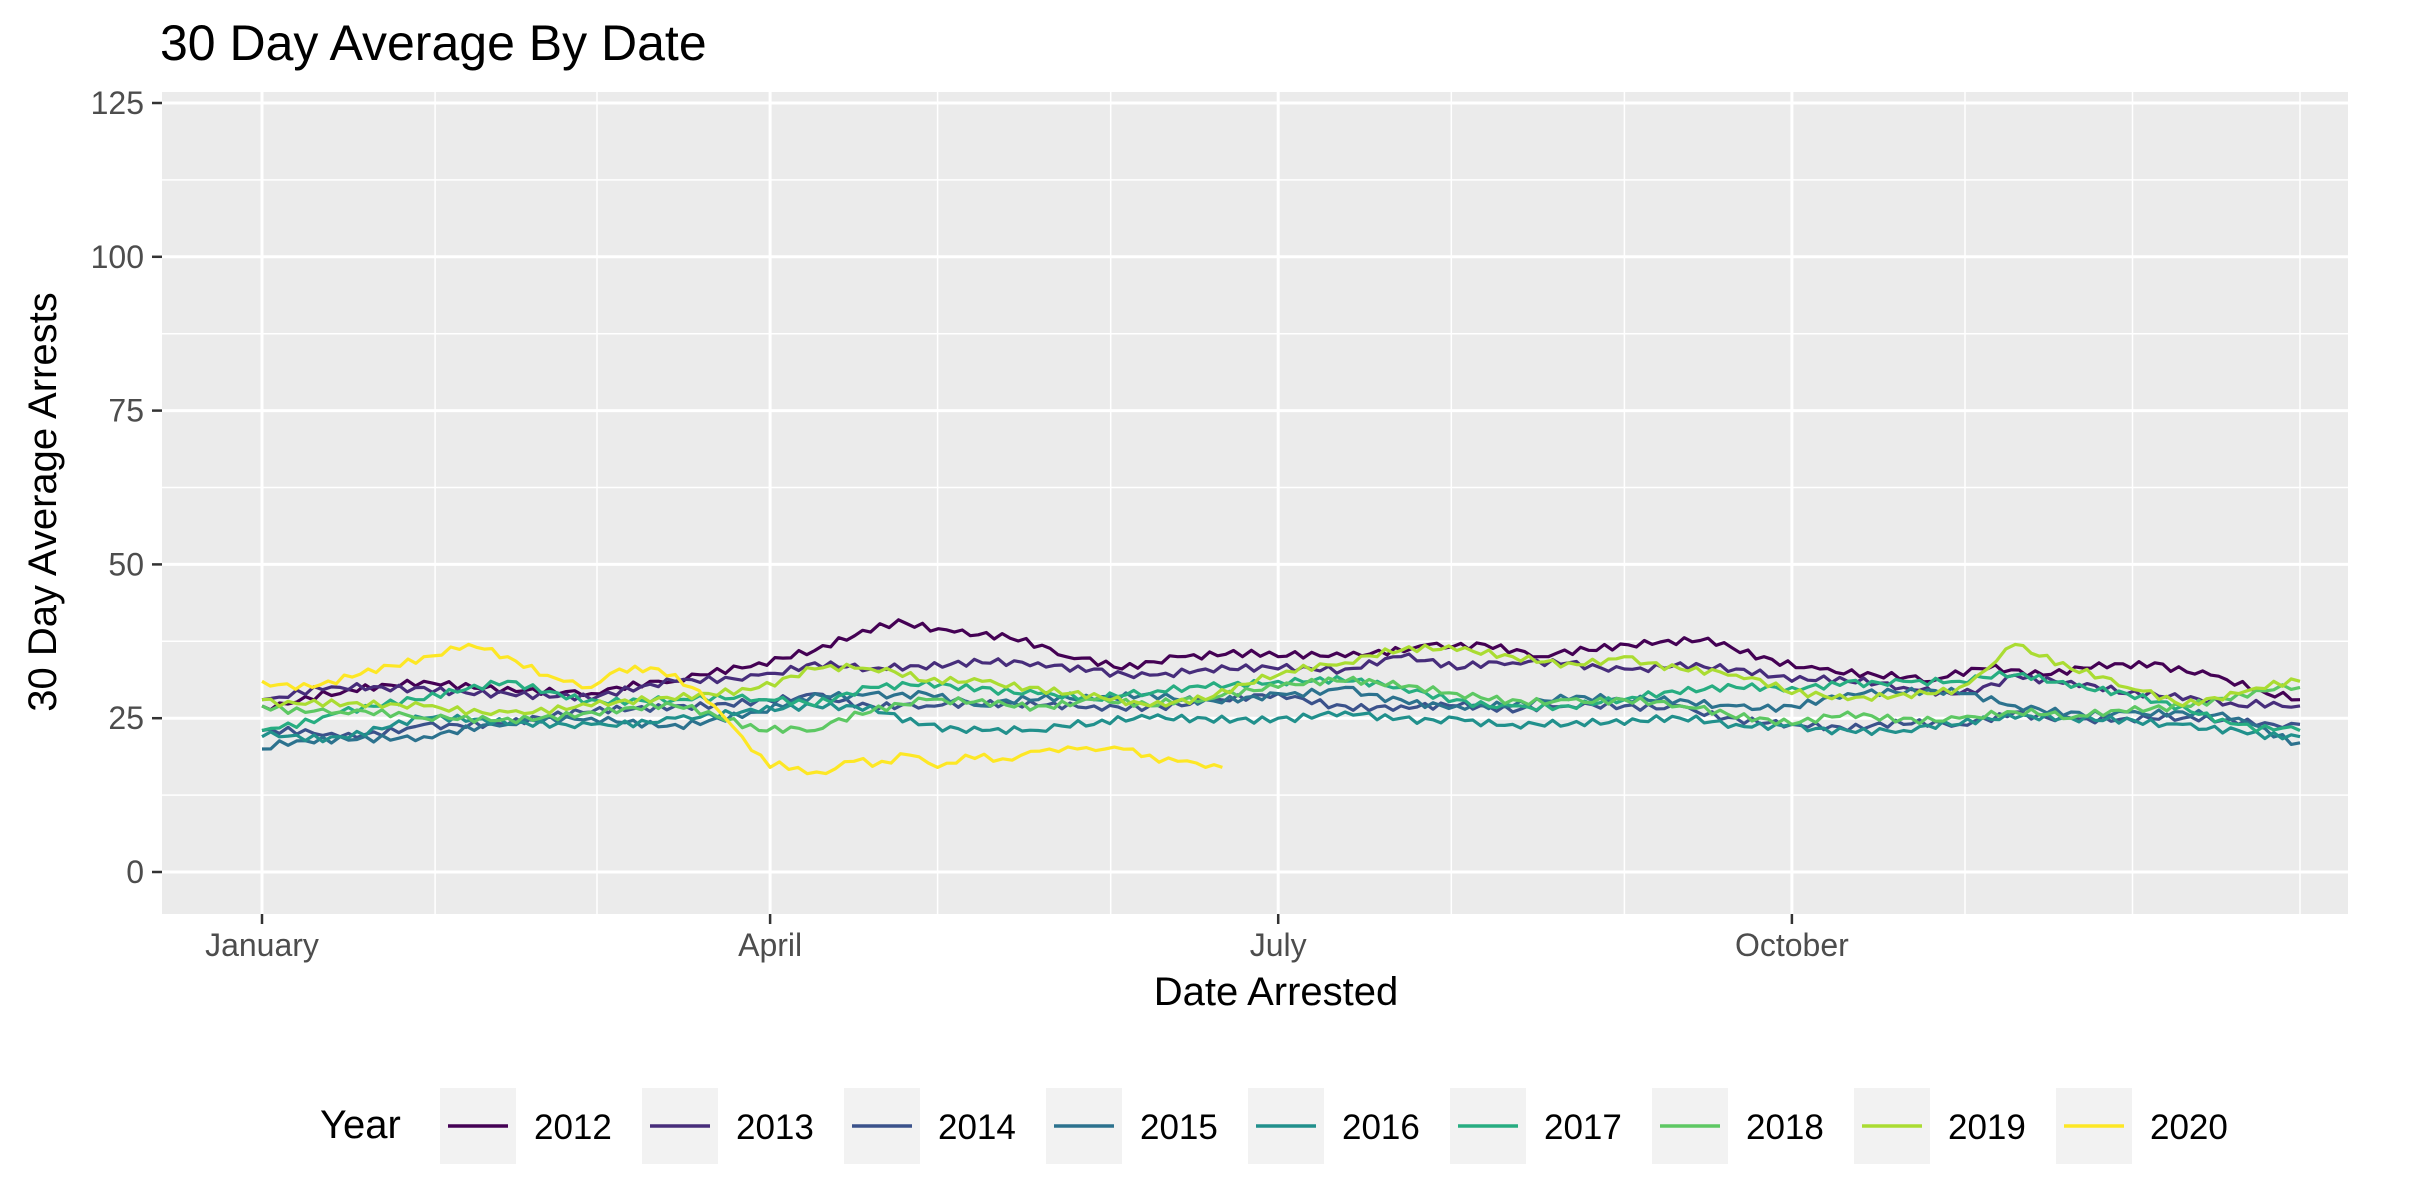  Describe the element at coordinates (117, 103) in the screenshot. I see `y-tick-label: 125` at that location.